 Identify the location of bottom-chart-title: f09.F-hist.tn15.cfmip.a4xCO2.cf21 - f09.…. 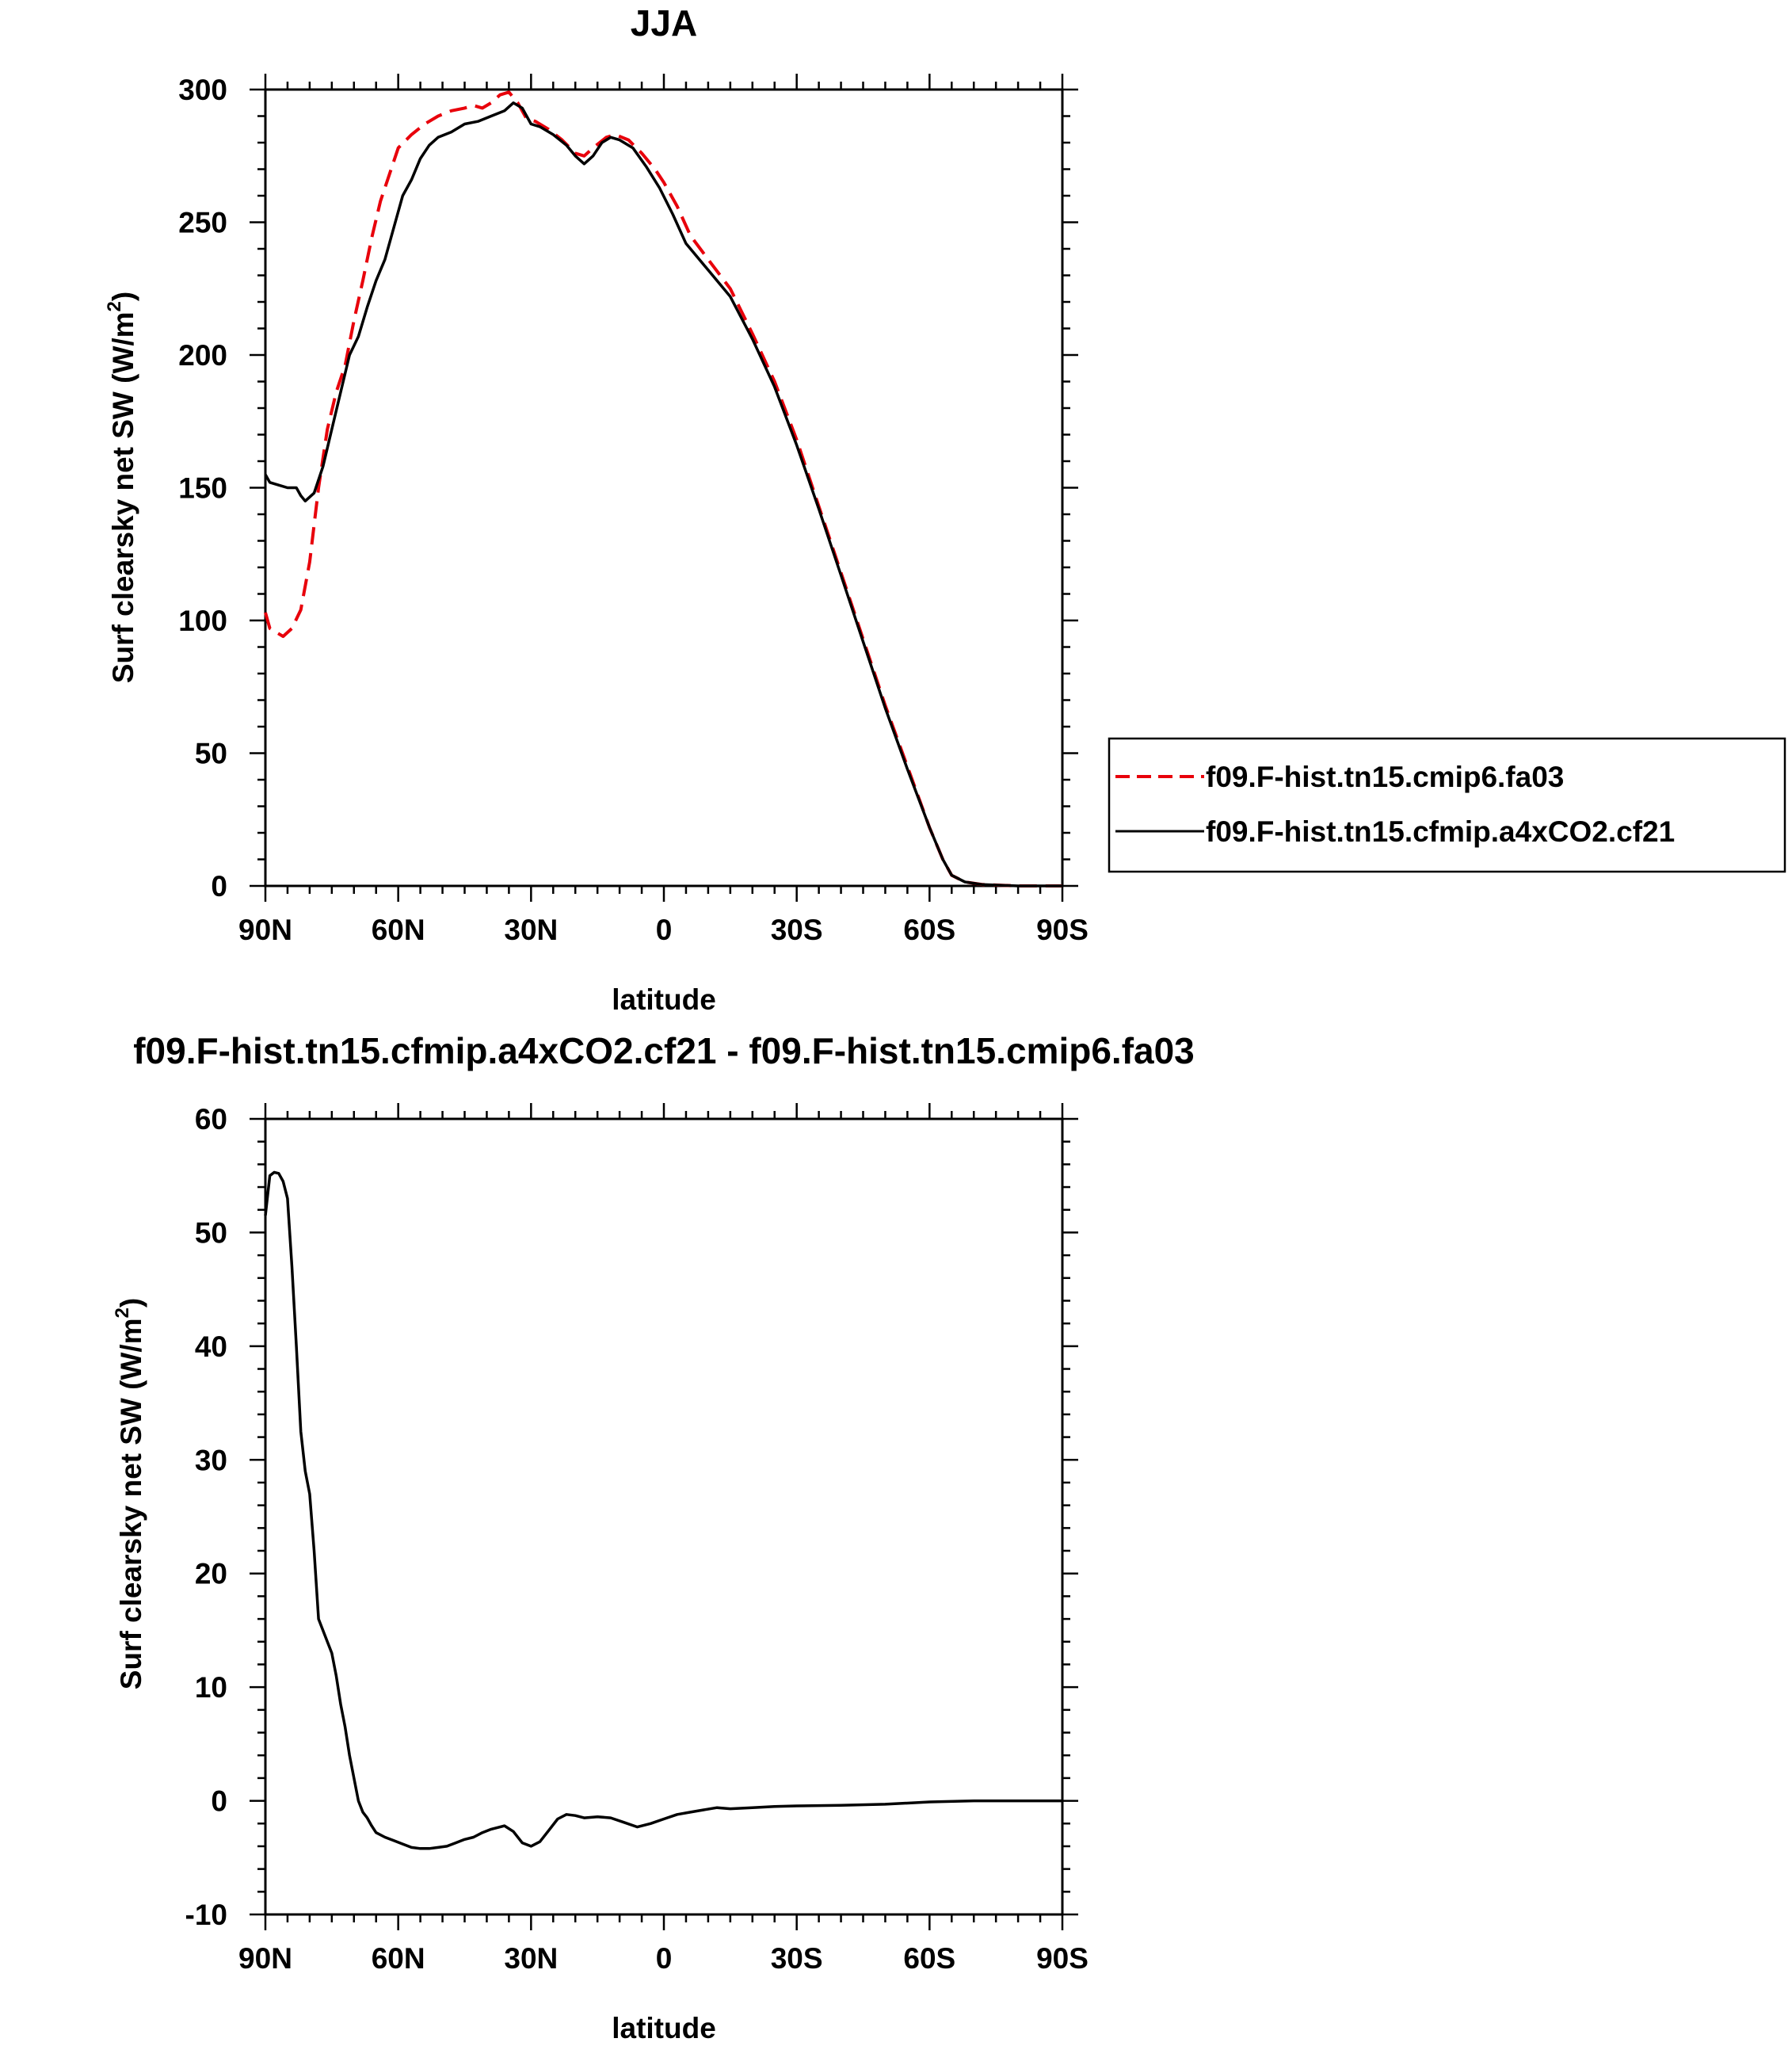
(664, 1050).